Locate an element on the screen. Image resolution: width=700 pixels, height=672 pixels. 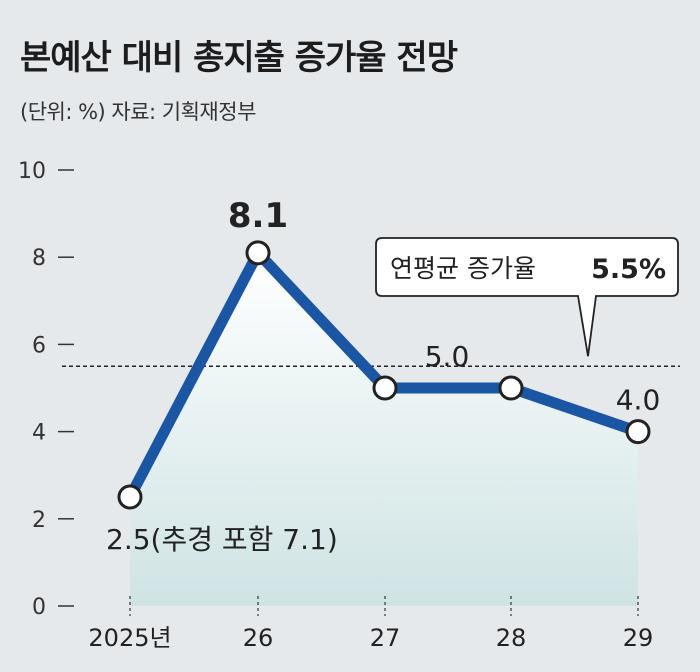
y-tick-label: 6 is located at coordinates (39, 345).